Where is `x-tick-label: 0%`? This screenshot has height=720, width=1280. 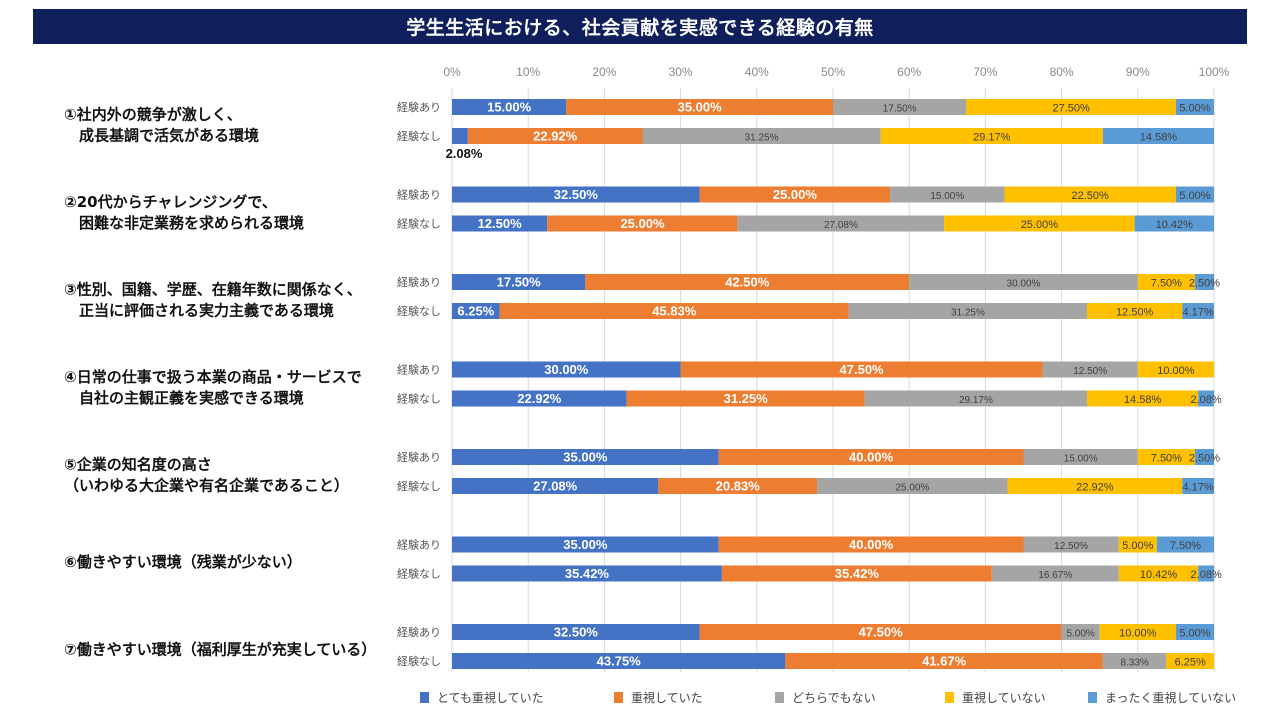 x-tick-label: 0% is located at coordinates (452, 72).